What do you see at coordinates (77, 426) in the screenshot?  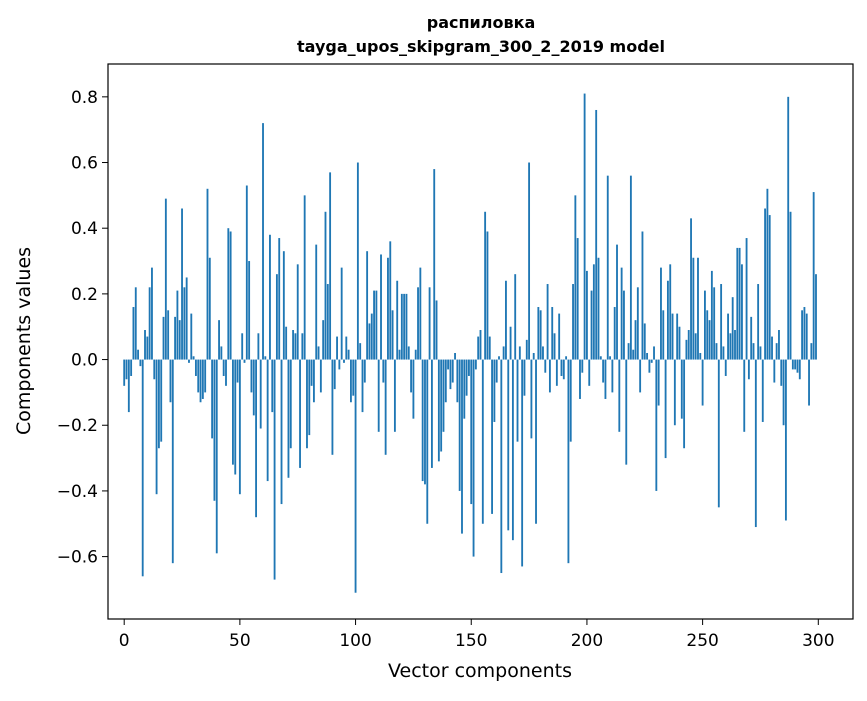 I see `y-tick-label: −0.2` at bounding box center [77, 426].